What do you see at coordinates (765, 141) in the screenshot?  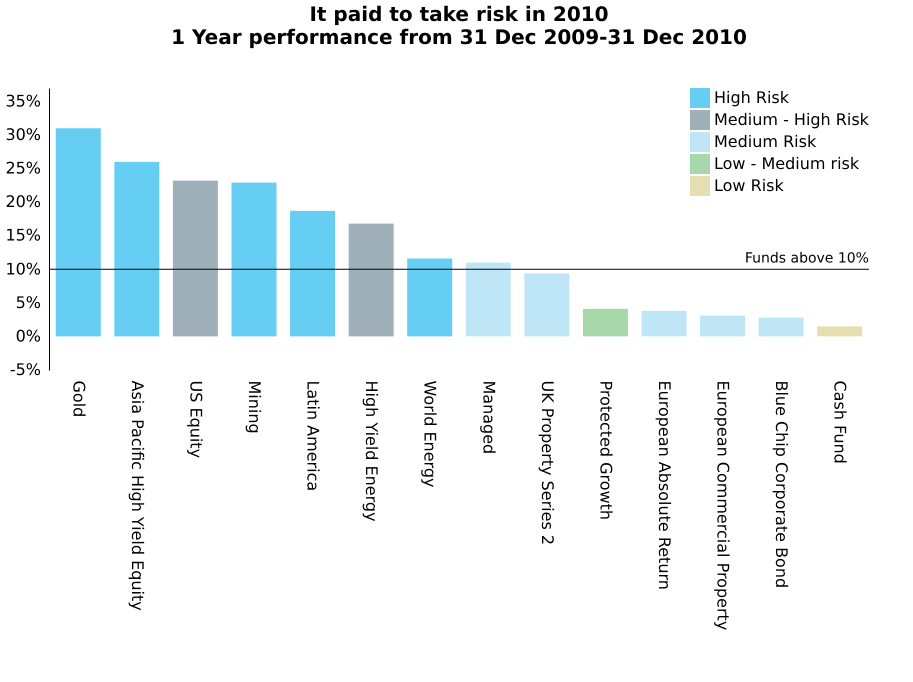 I see `legend-label: Medium Risk` at bounding box center [765, 141].